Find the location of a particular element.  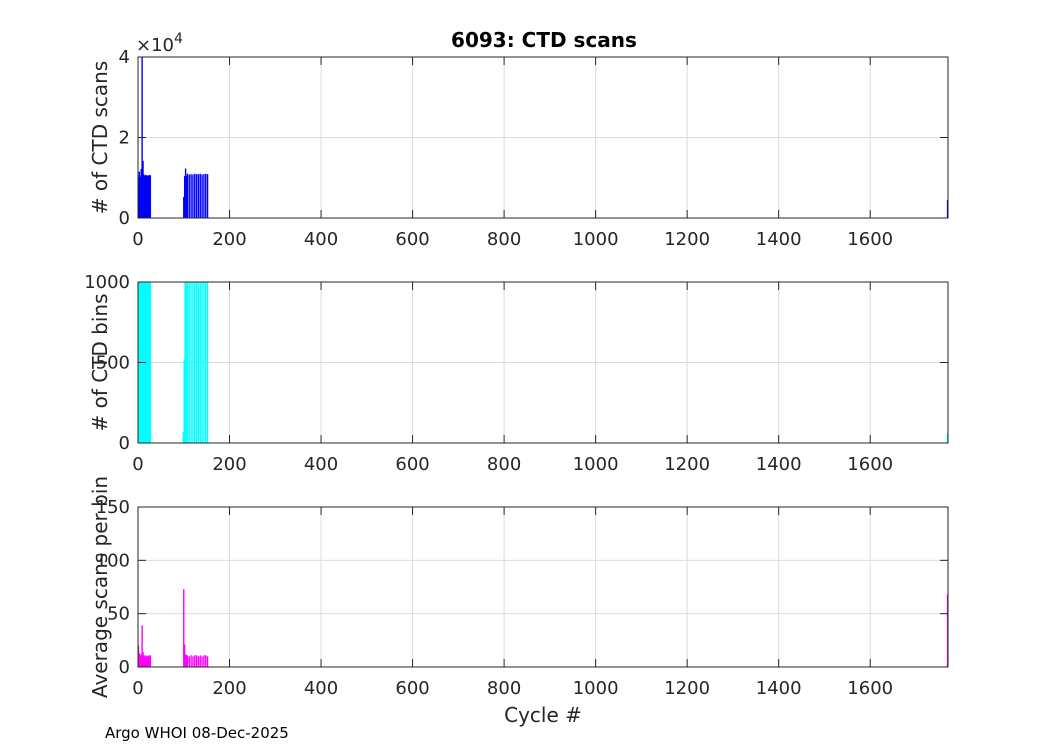

y-tick-label: 150 is located at coordinates (113, 507).